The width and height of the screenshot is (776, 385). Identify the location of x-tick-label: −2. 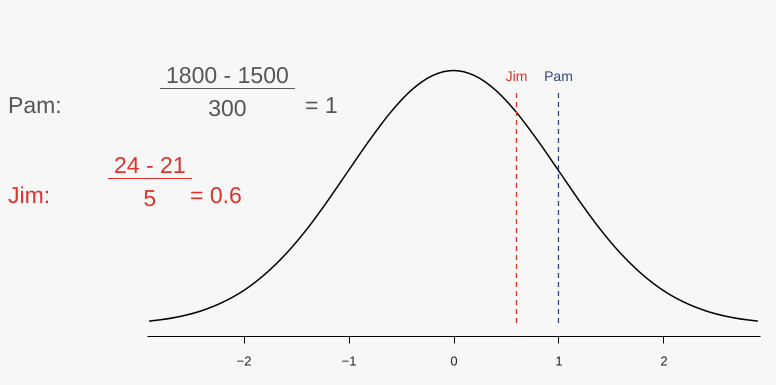
(244, 361).